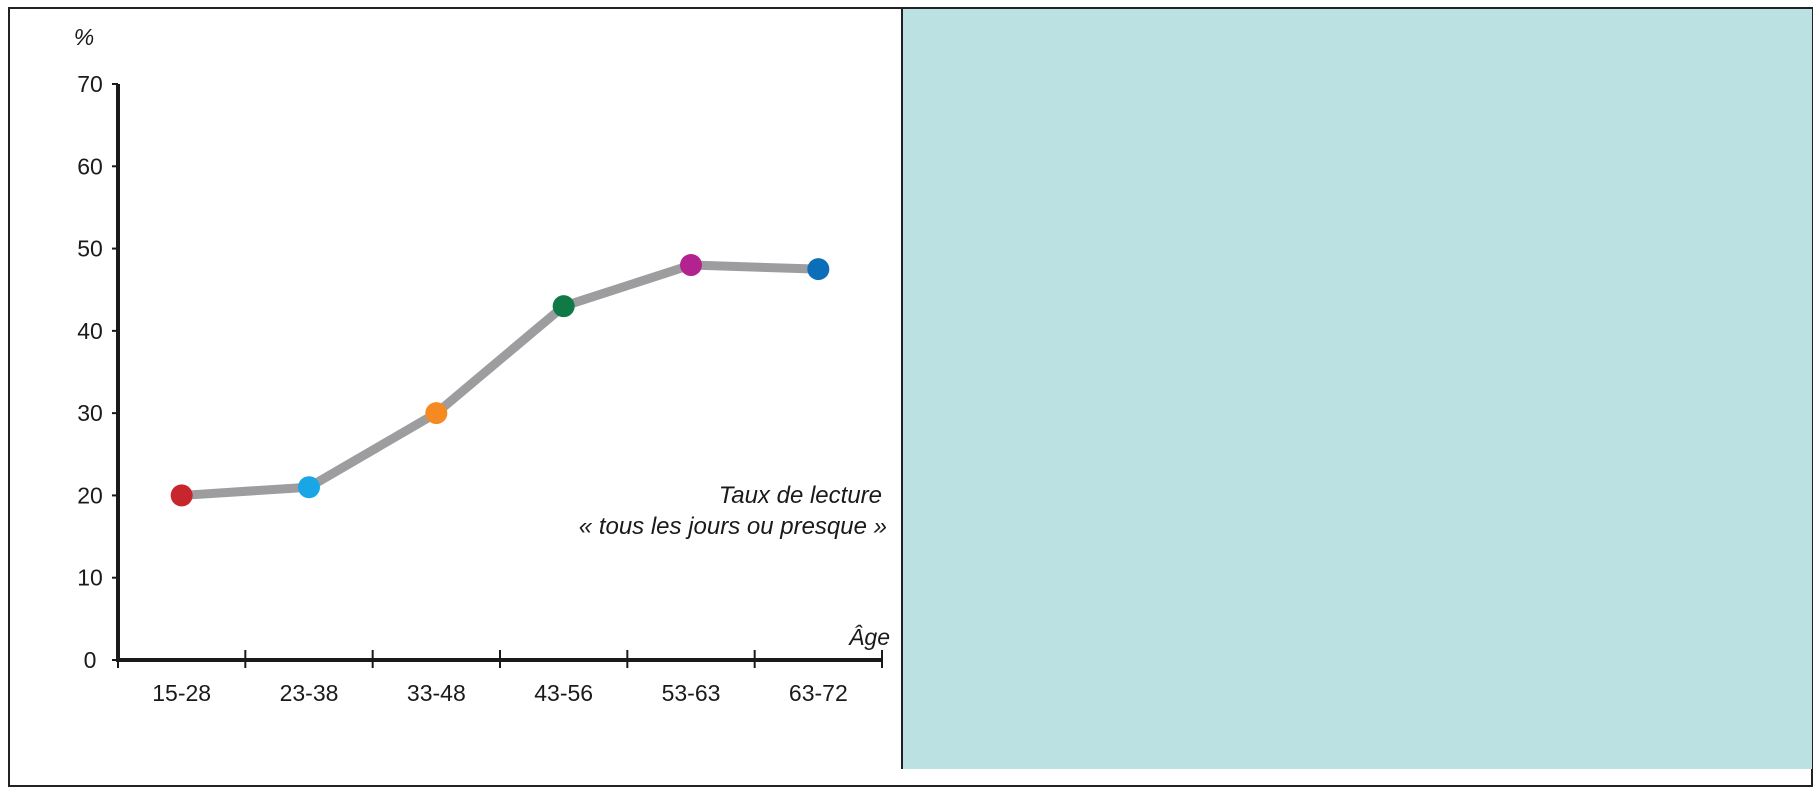 The height and width of the screenshot is (787, 1816). I want to click on y-tick-label: 10, so click(90, 578).